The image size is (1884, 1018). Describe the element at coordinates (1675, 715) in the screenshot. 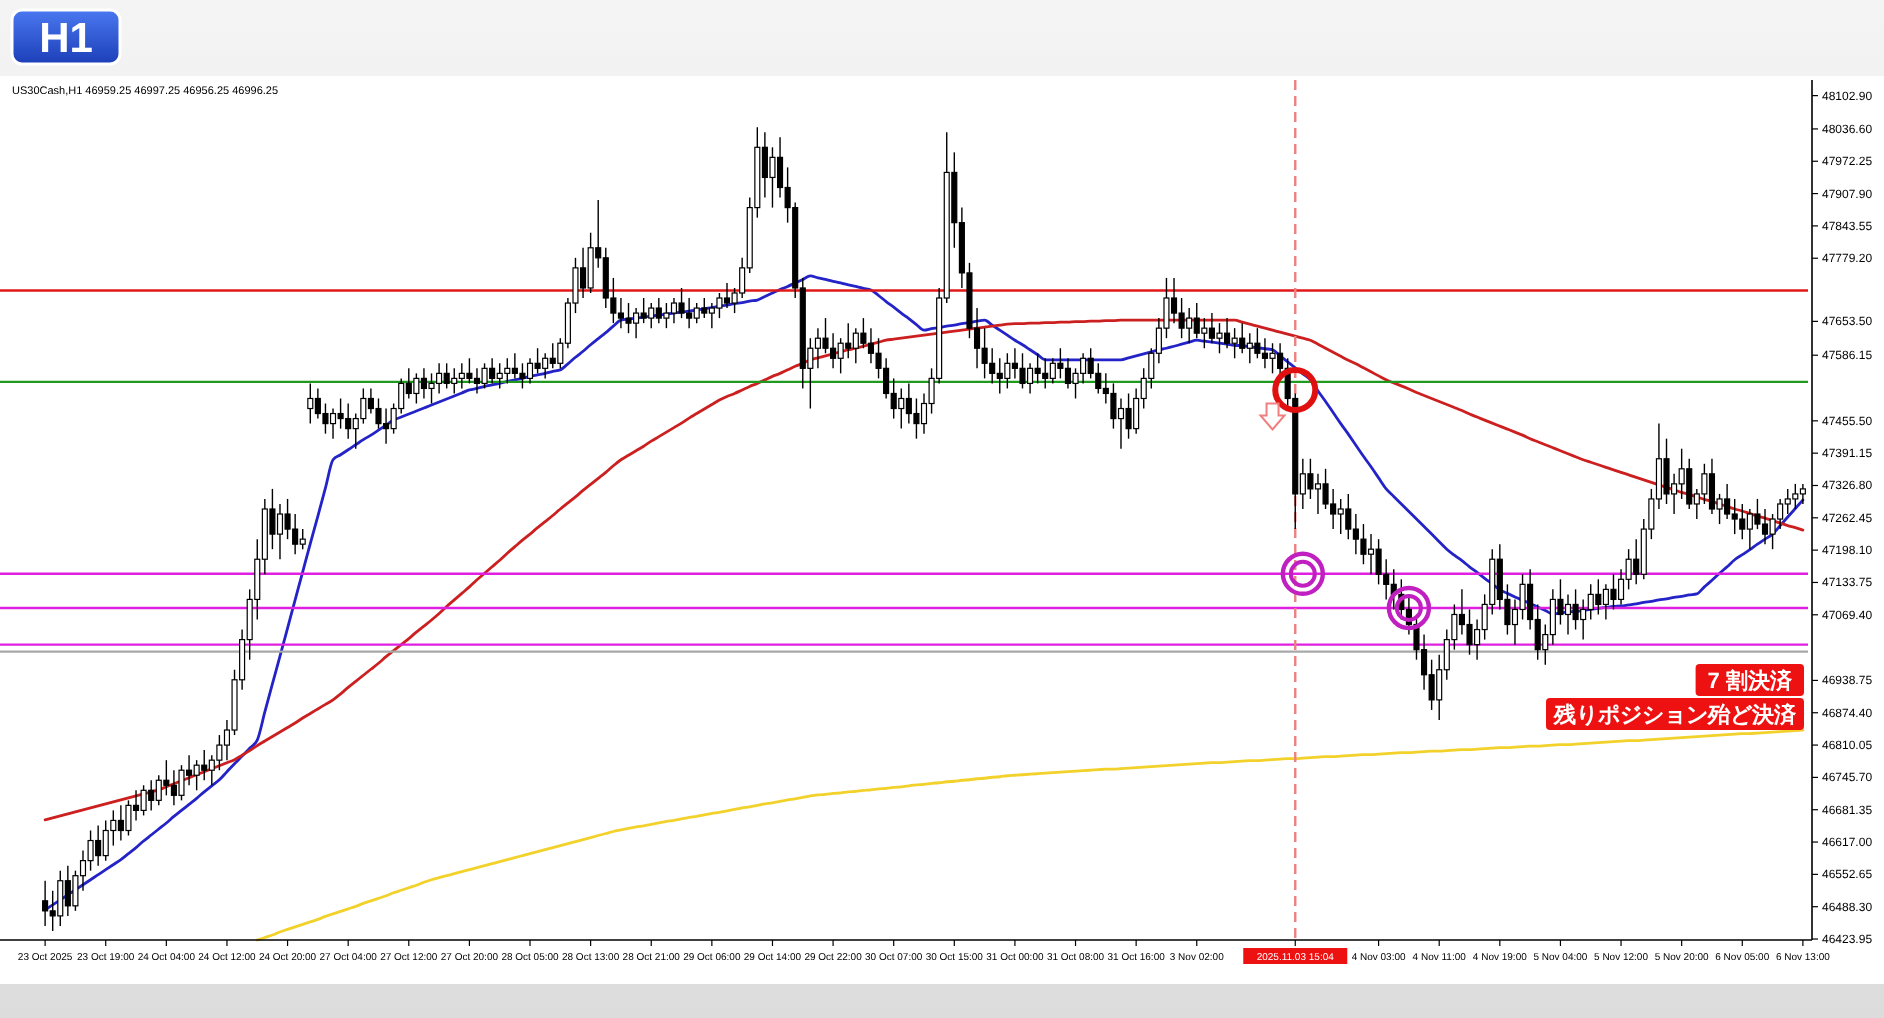

I see `annotation: 残りポジション殆ど決済` at that location.